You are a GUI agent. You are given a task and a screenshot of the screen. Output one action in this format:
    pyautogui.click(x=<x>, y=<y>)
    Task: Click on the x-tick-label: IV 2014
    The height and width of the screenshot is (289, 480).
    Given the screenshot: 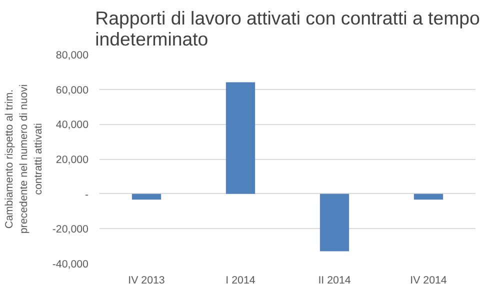 What is the action you would take?
    pyautogui.click(x=428, y=280)
    